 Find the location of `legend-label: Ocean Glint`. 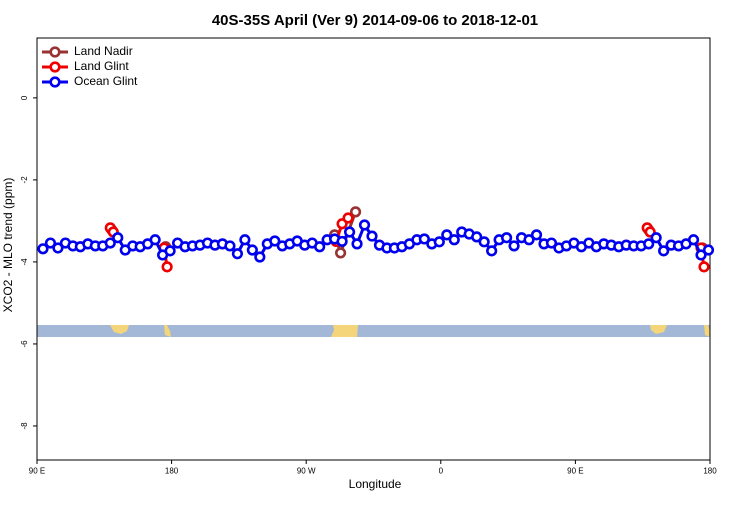

legend-label: Ocean Glint is located at coordinates (106, 81).